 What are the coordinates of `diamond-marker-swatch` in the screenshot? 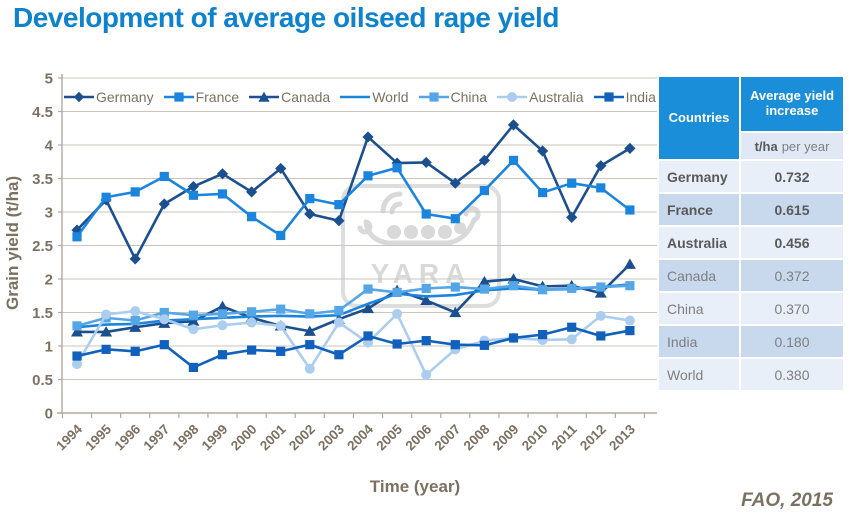 It's located at (79, 97).